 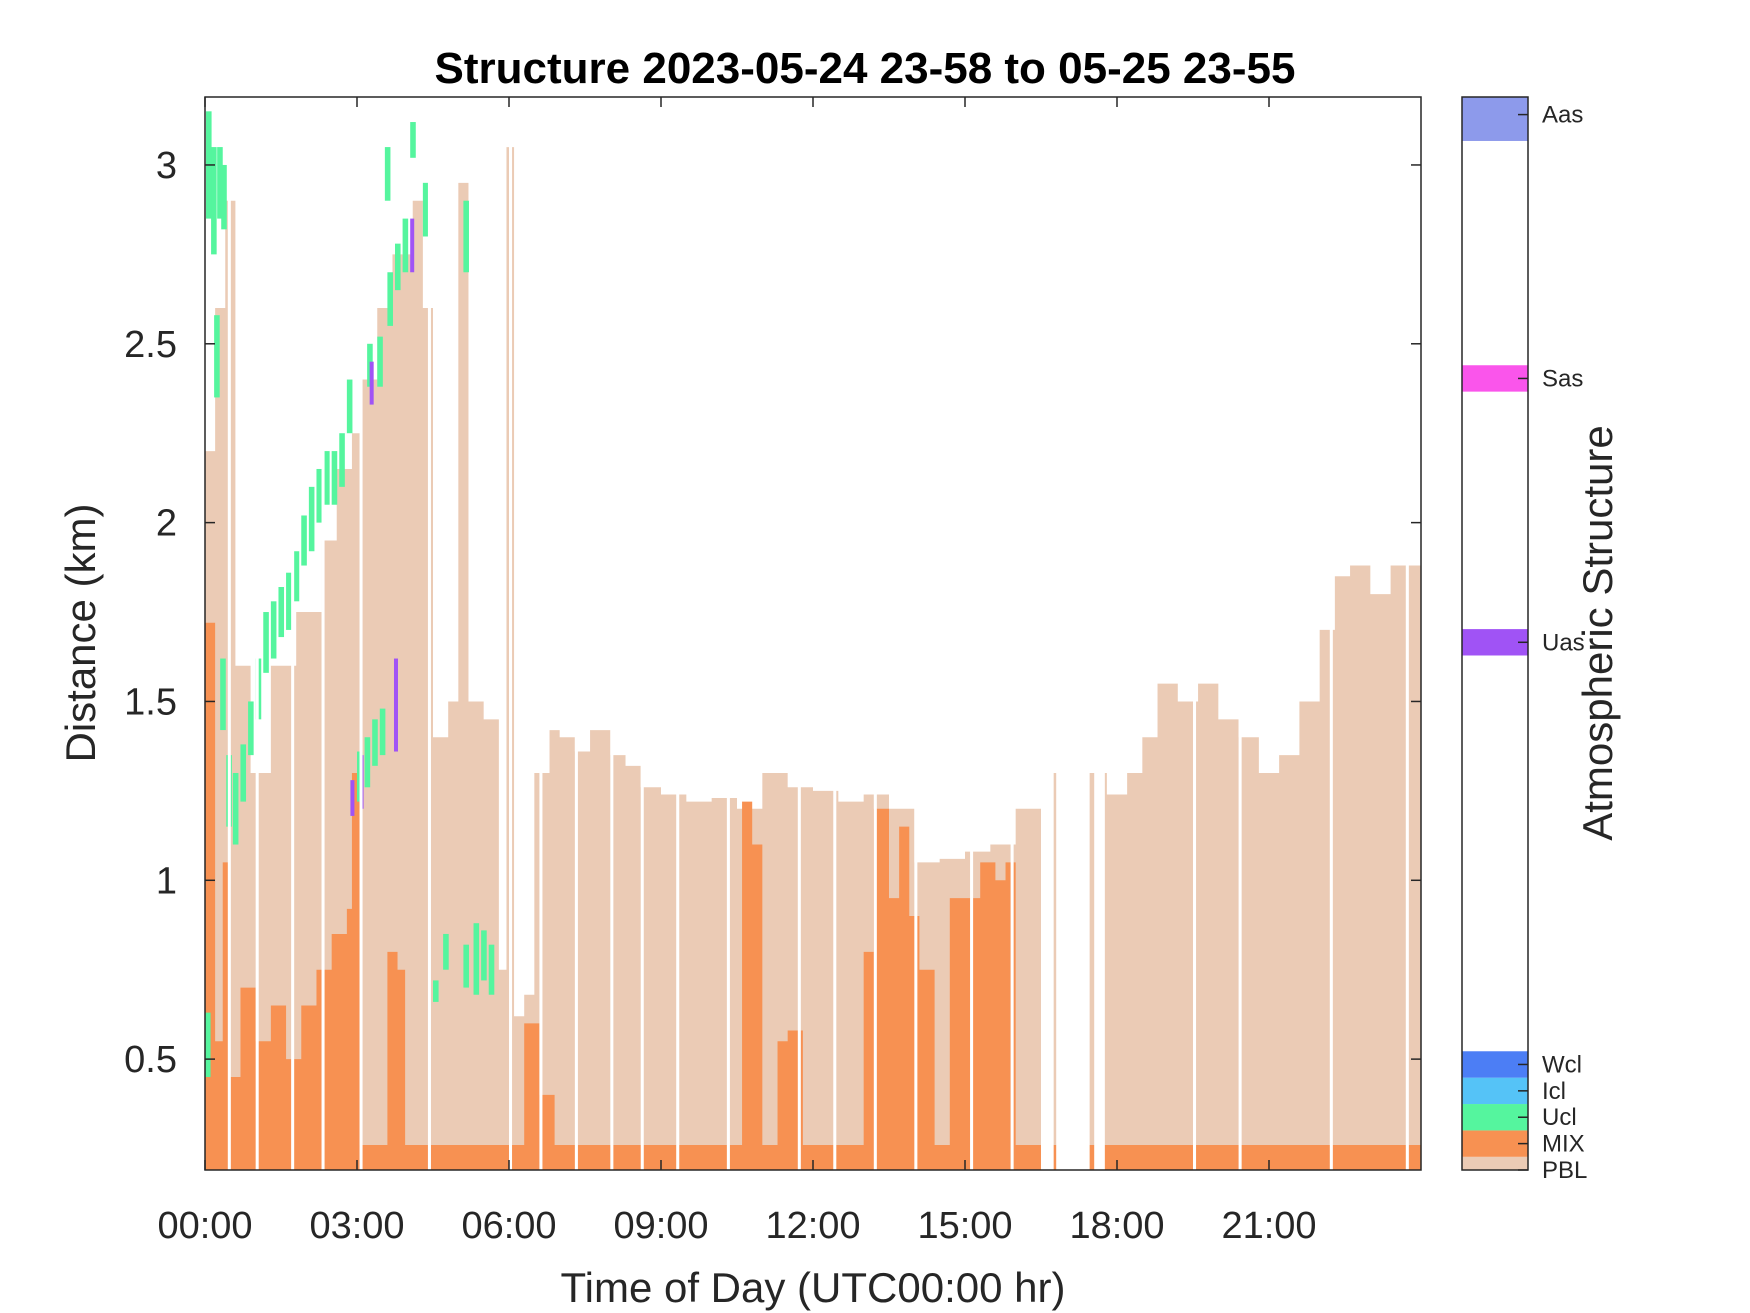 I want to click on x-tick-label: 15:00, so click(x=964, y=1226).